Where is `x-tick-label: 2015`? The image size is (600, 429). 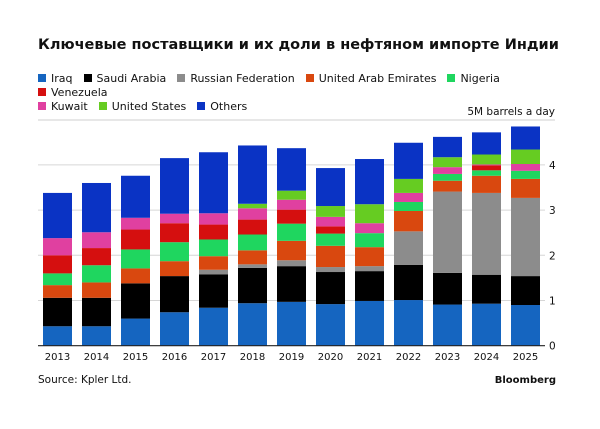
x-tick-label: 2015 is located at coordinates (135, 357).